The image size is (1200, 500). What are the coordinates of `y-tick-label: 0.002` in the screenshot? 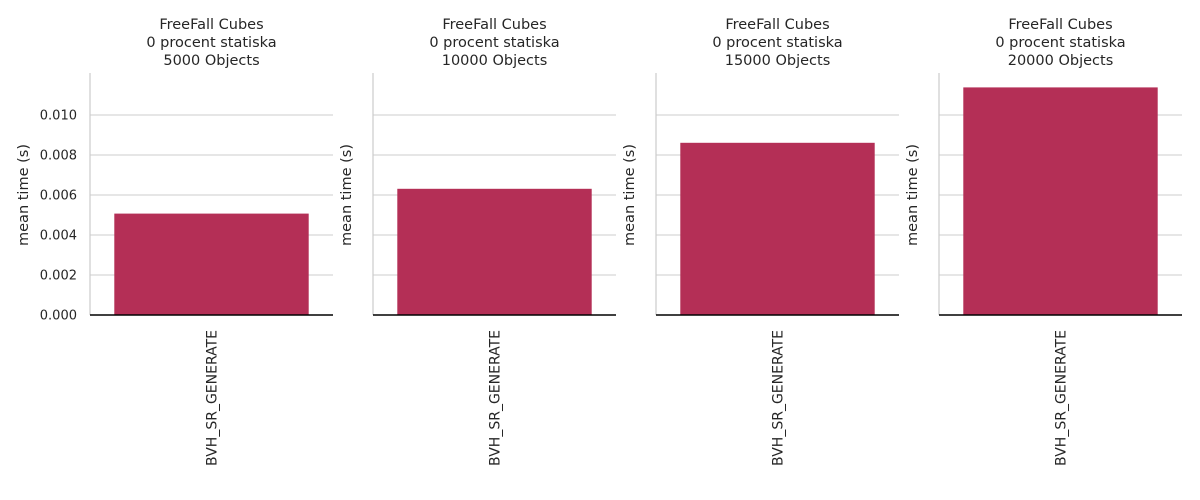 It's located at (58, 276).